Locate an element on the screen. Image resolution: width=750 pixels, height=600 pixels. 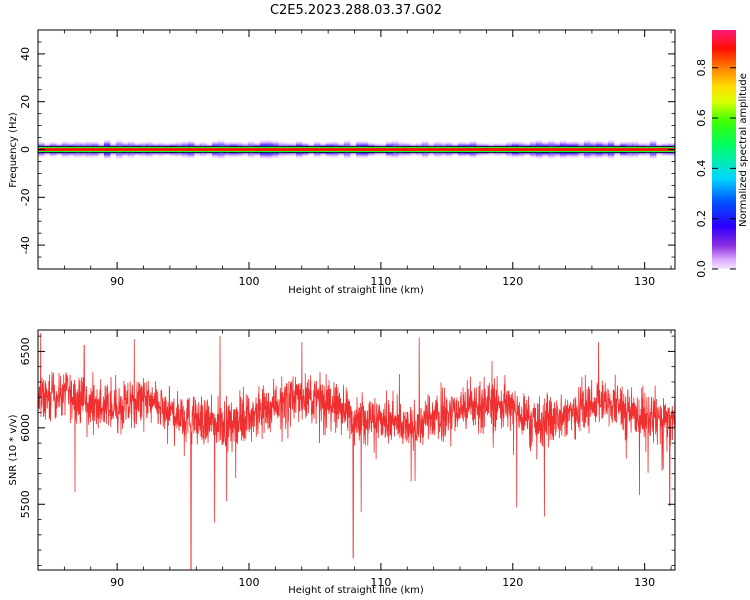
snr-xlabel: Height of straight line (km) is located at coordinates (356, 590).